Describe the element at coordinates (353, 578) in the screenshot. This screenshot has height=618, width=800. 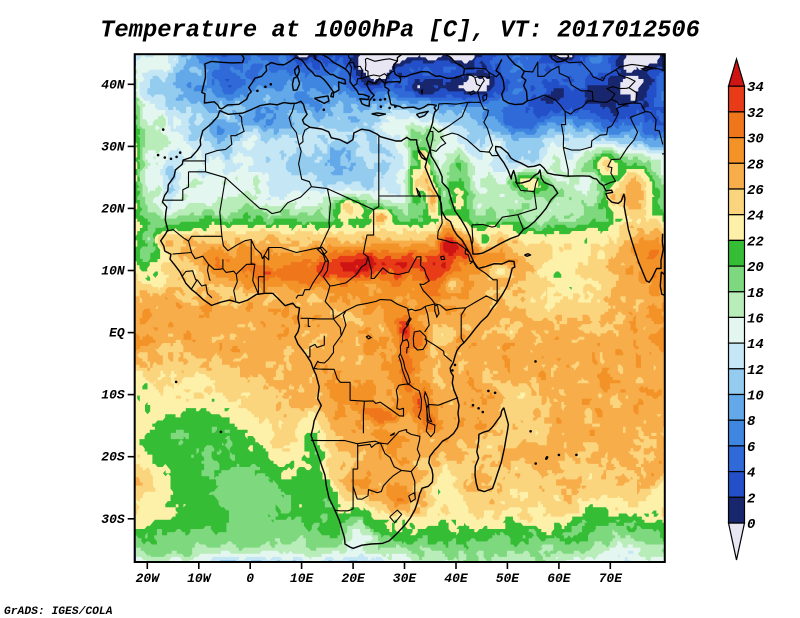
I see `svg-text: 20E` at that location.